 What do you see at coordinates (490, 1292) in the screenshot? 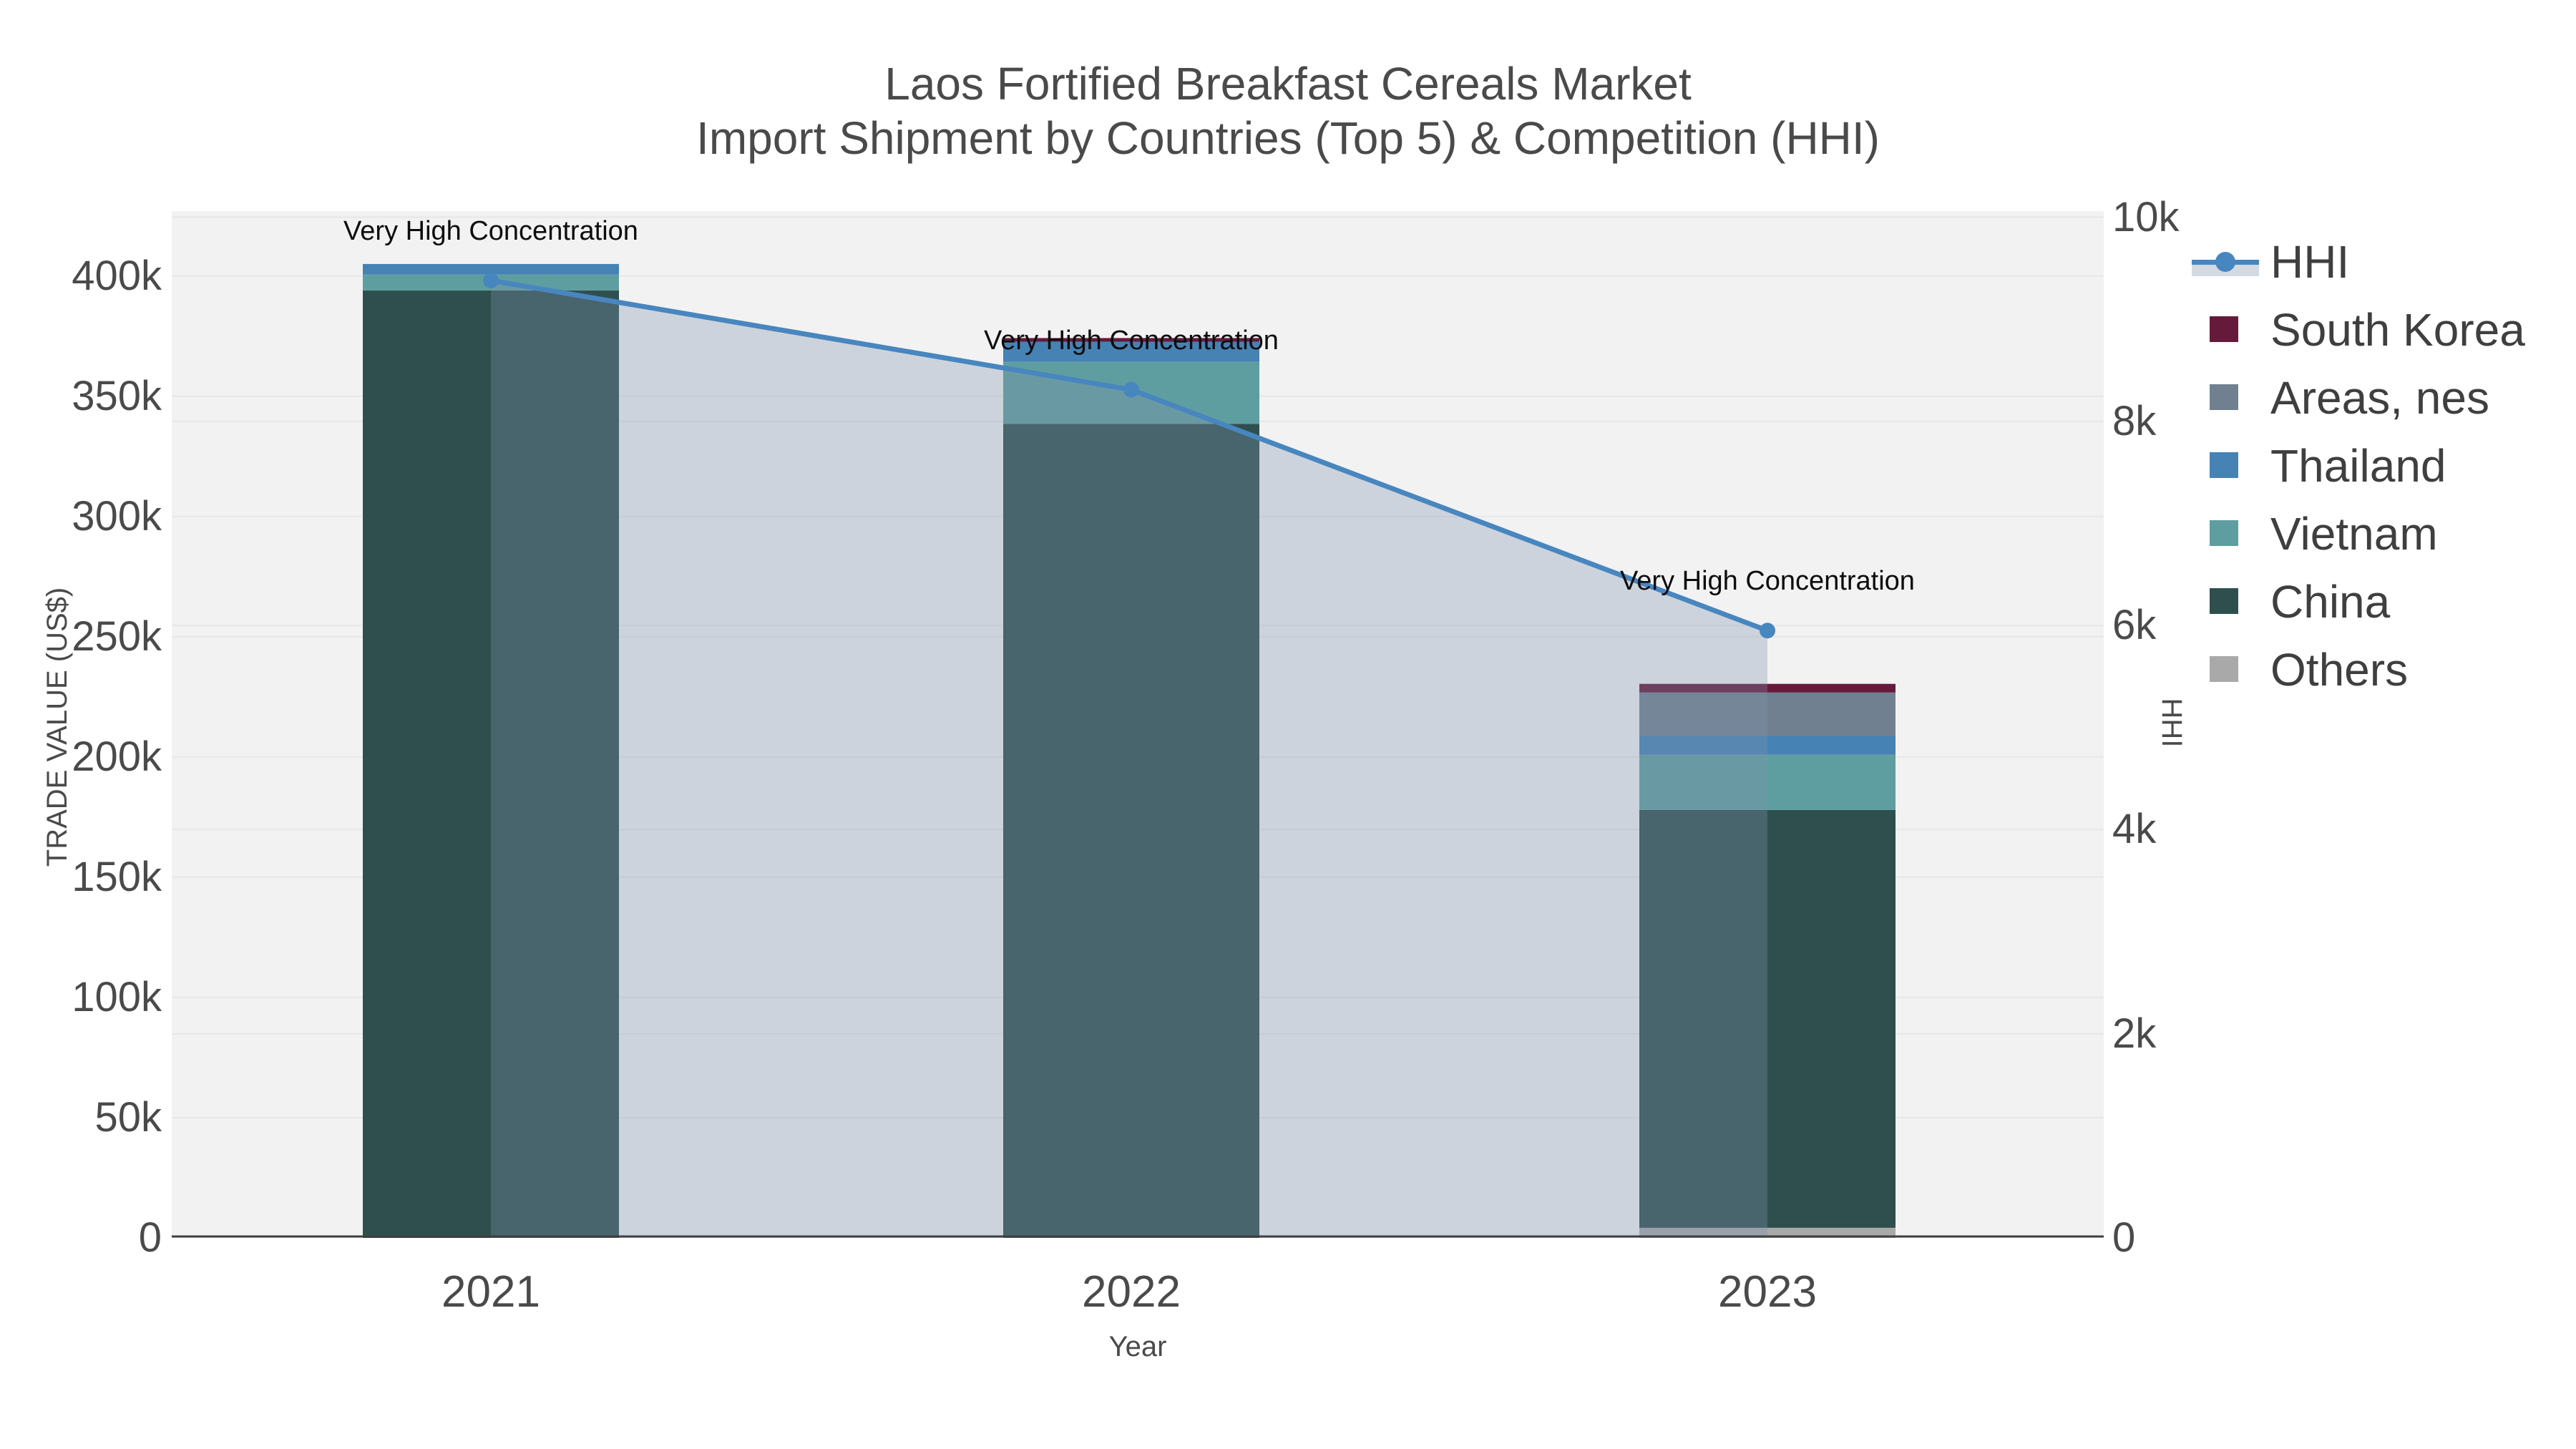
I see `x-tick-2021: 2021` at bounding box center [490, 1292].